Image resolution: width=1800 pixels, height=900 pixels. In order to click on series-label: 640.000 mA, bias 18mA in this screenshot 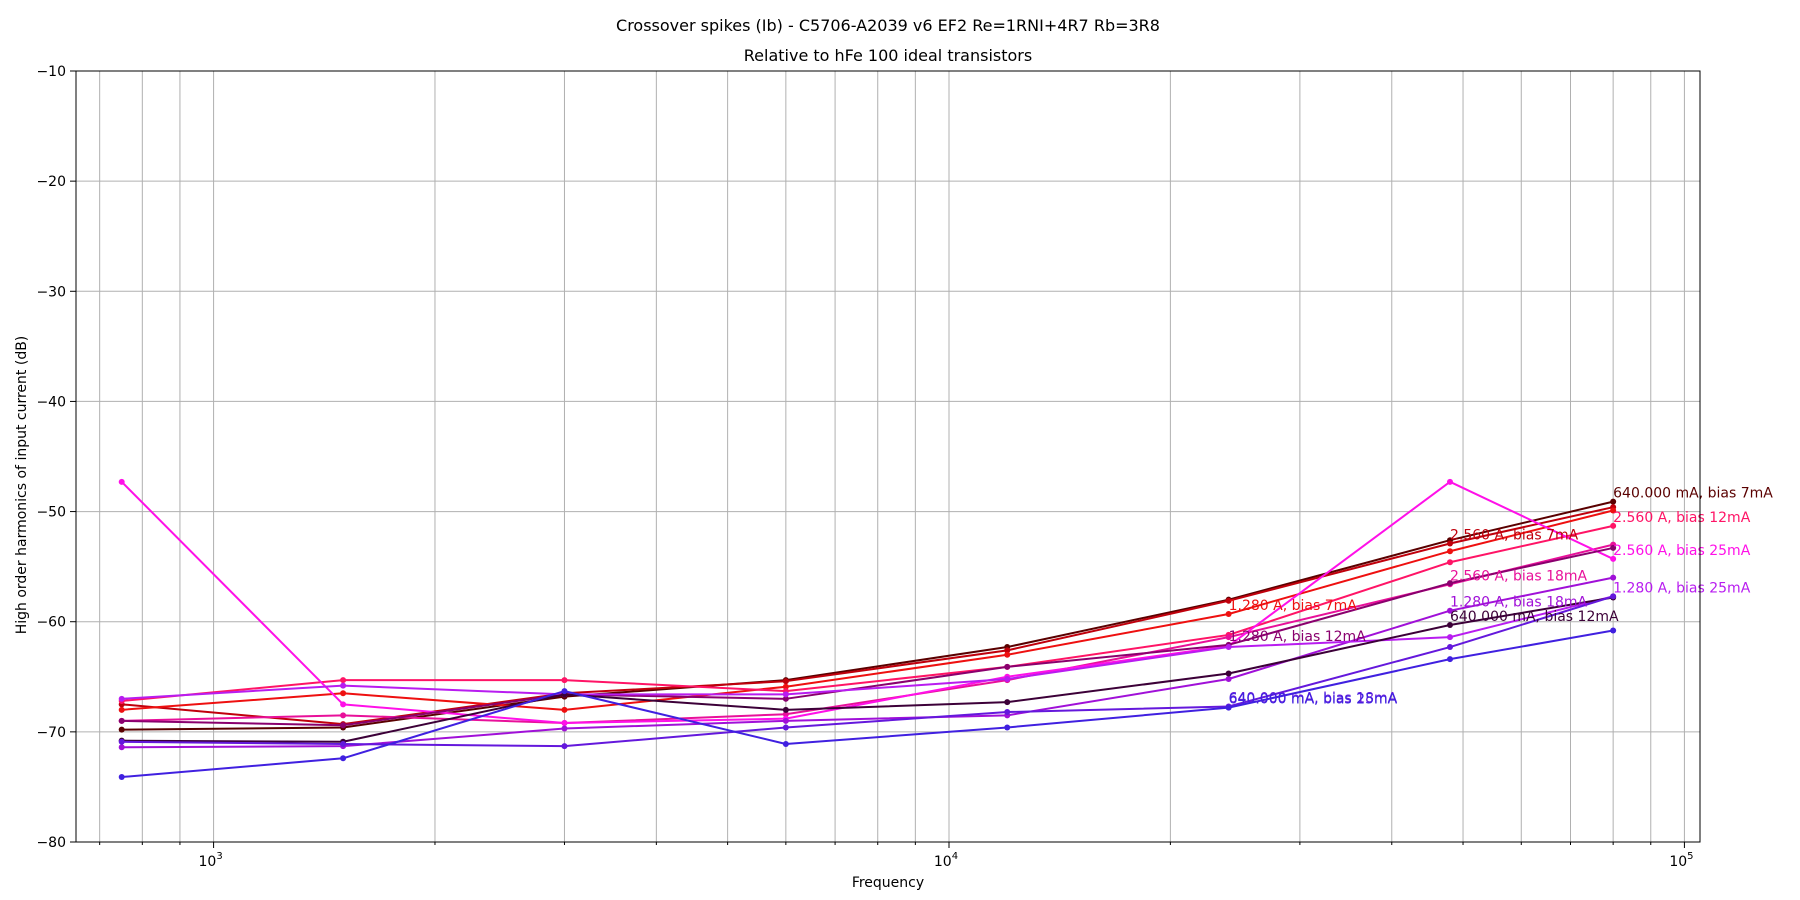, I will do `click(1313, 699)`.